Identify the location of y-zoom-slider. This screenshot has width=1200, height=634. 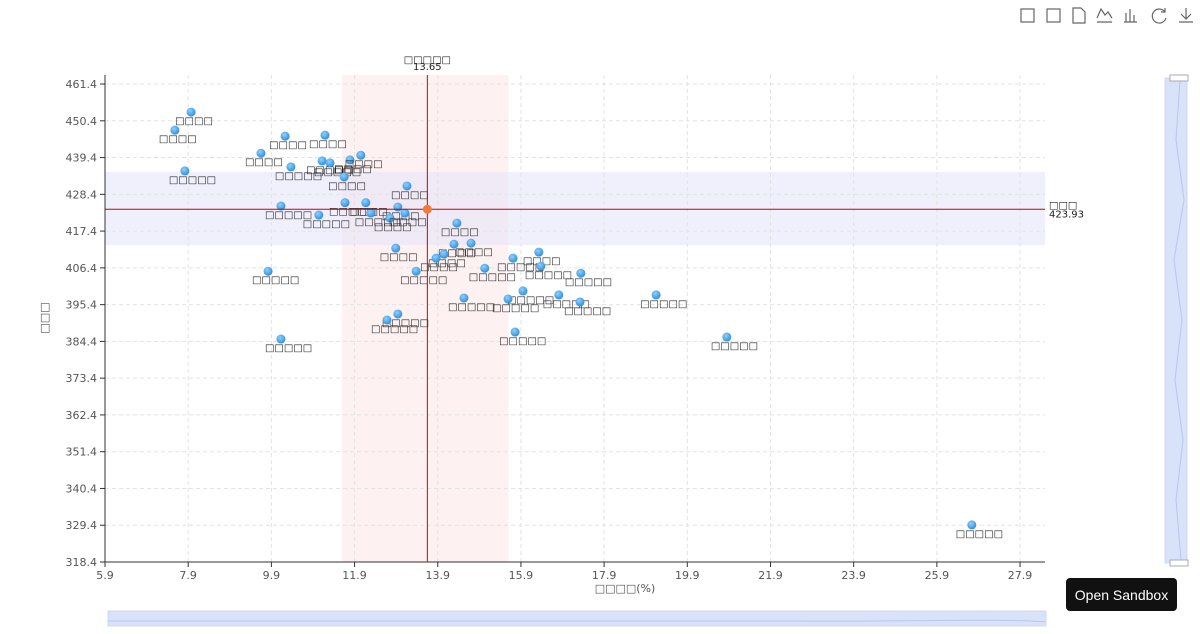
(1176, 320).